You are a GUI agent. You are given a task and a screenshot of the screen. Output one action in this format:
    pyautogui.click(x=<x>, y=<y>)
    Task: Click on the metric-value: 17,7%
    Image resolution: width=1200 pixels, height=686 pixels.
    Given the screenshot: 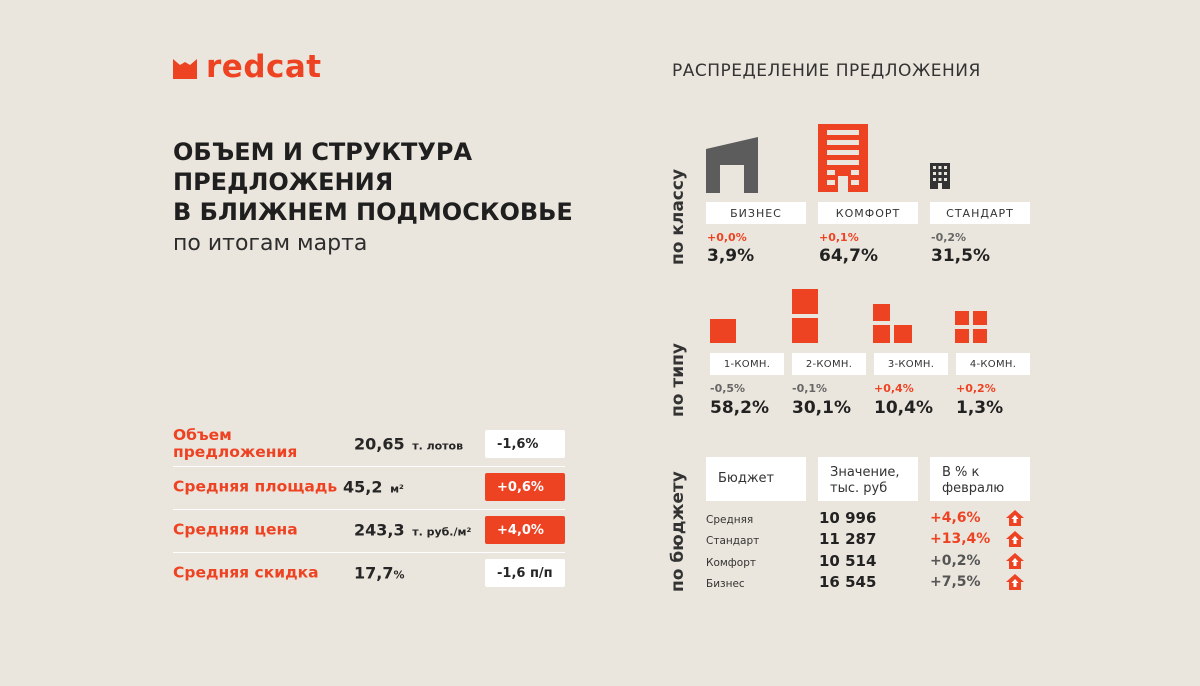 What is the action you would take?
    pyautogui.click(x=379, y=573)
    